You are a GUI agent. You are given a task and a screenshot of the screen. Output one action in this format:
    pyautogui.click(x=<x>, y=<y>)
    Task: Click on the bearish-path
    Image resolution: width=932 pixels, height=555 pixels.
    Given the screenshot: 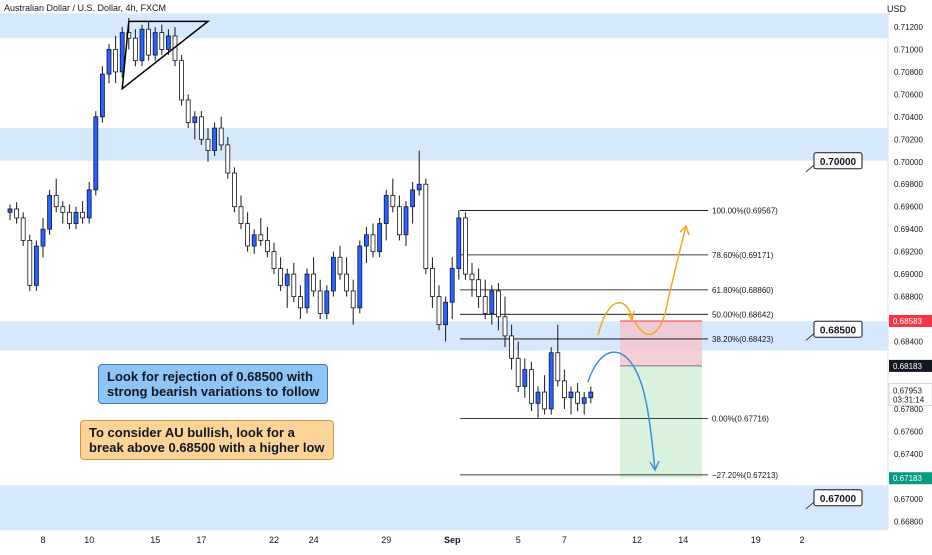 What is the action you would take?
    pyautogui.click(x=621, y=411)
    